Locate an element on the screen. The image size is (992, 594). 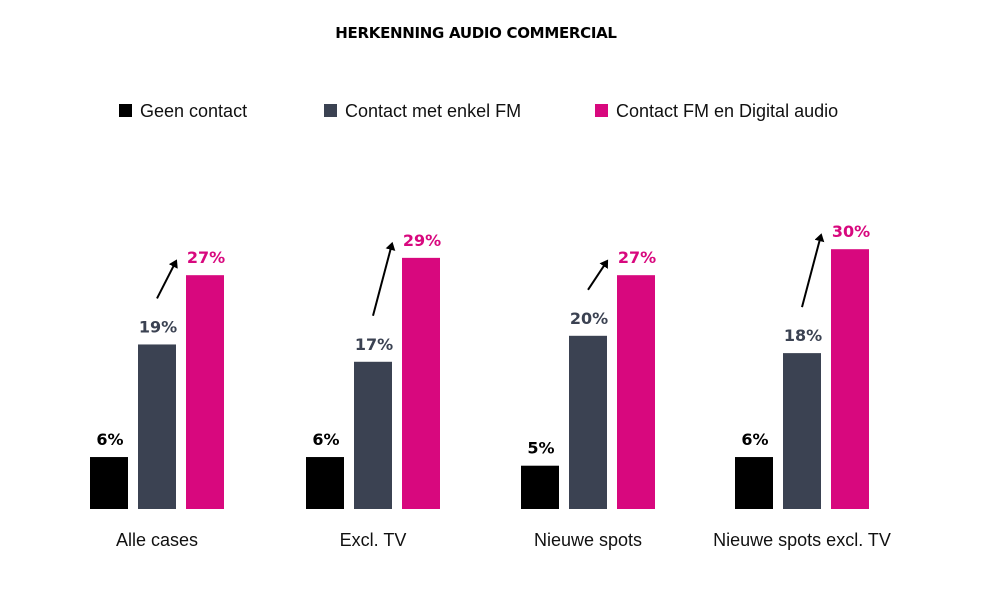
legend-label-contact-fm-en-digital-audio: Contact FM en Digital audio is located at coordinates (727, 111).